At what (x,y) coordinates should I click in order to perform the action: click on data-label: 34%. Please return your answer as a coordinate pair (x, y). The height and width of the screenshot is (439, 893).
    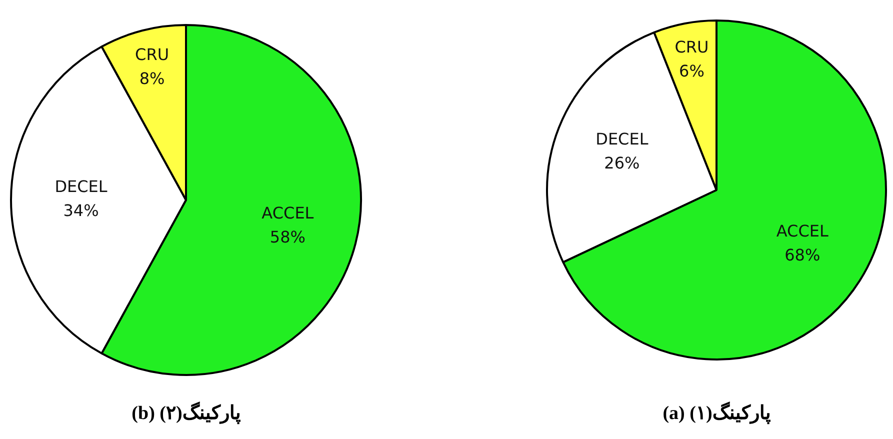
    Looking at the image, I should click on (81, 210).